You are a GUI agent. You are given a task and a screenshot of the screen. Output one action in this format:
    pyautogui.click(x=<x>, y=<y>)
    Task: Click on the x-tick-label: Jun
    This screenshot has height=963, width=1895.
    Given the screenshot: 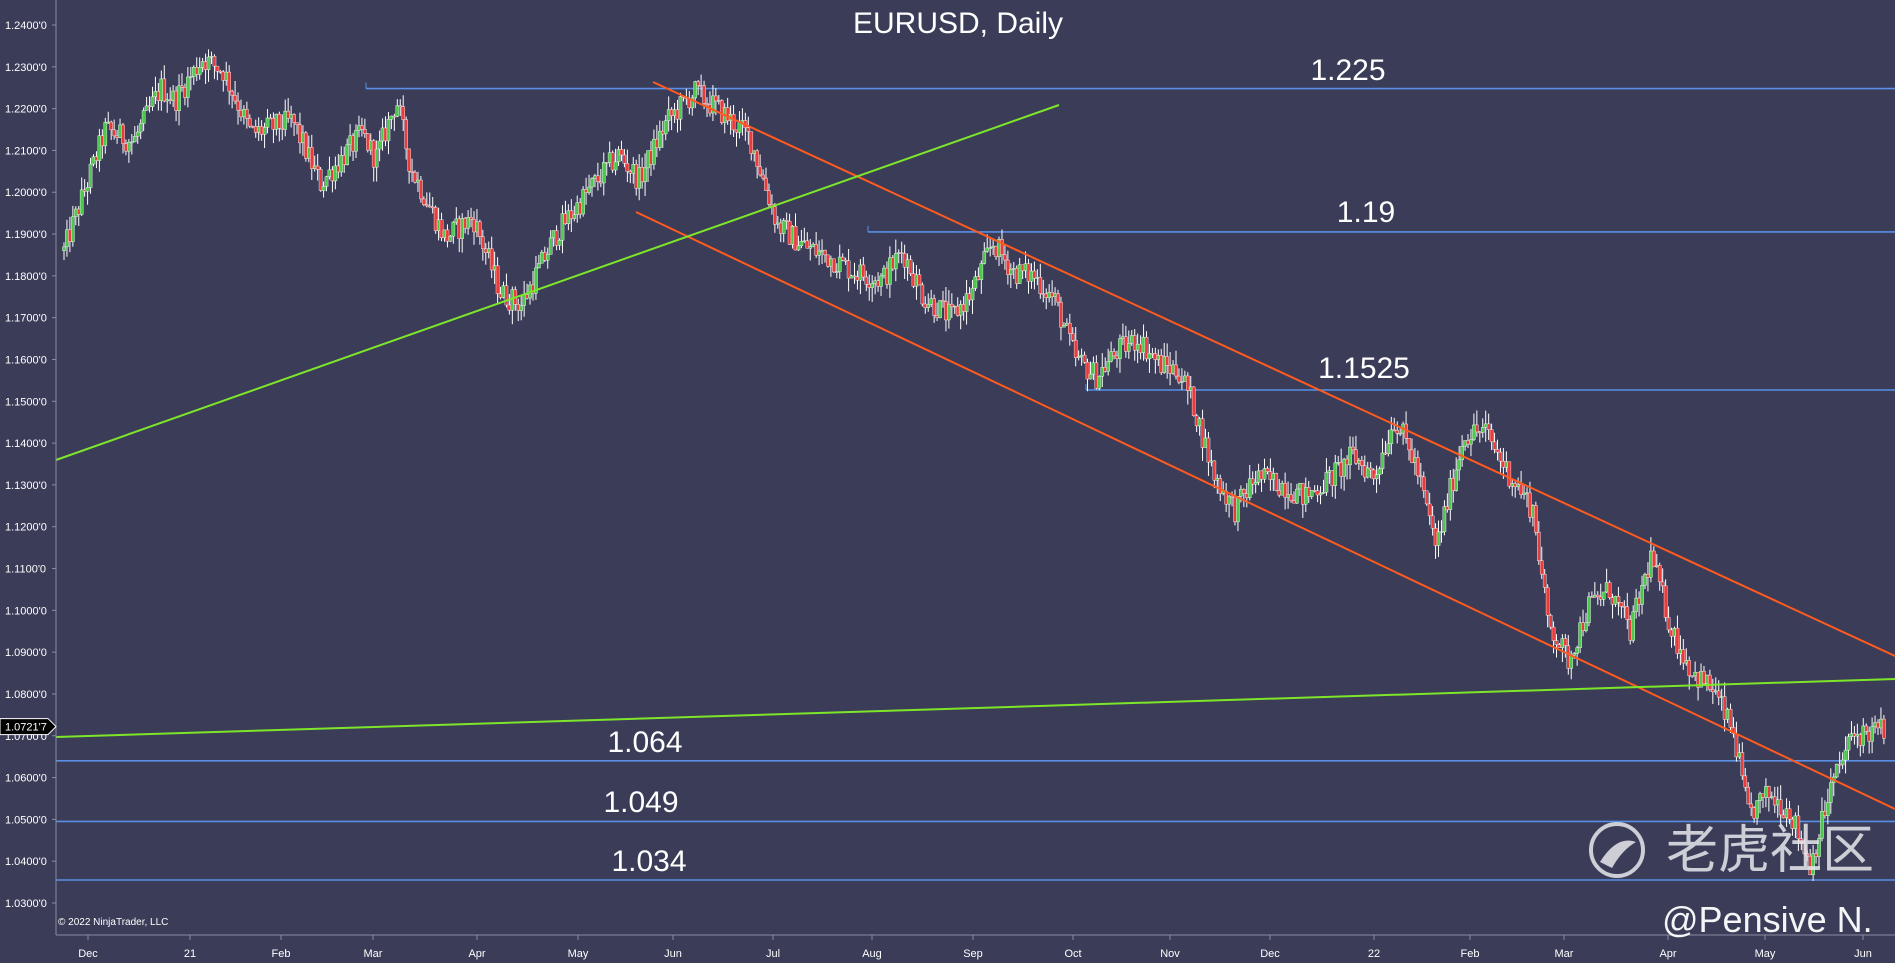 What is the action you would take?
    pyautogui.click(x=673, y=954)
    